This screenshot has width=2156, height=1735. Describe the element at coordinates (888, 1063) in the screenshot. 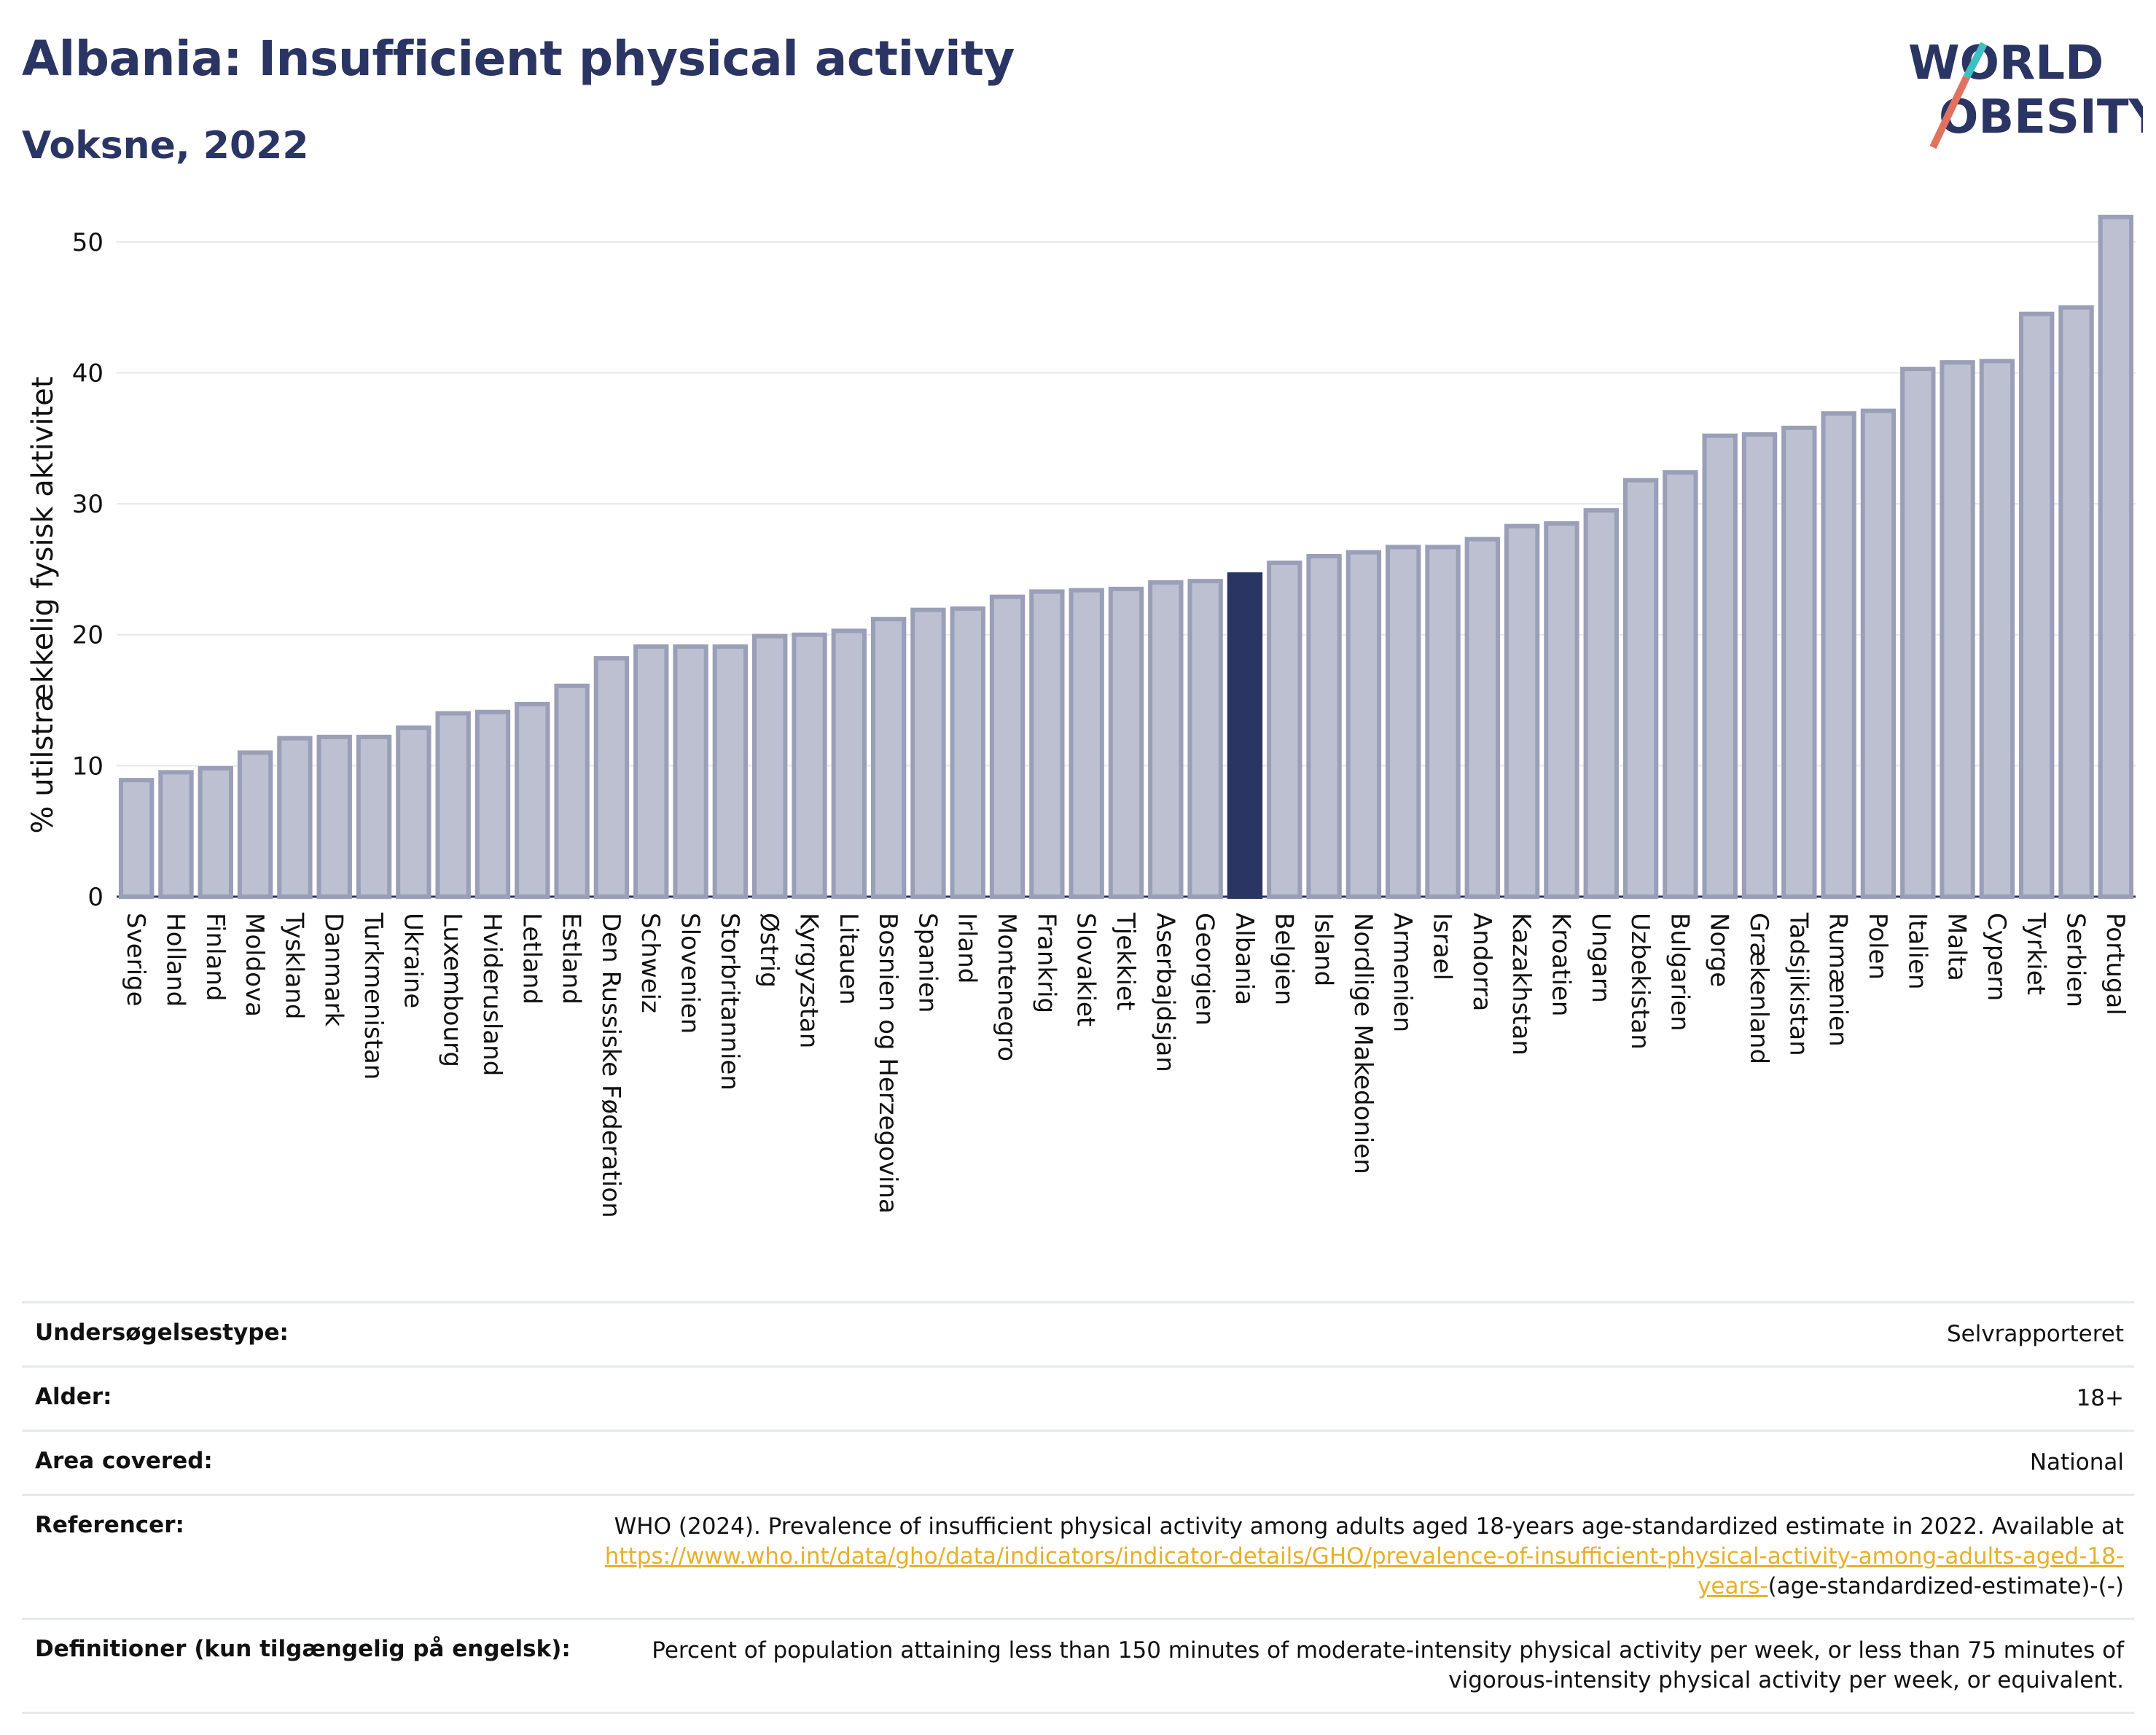

I see `x-tick-label: Bosnien og Herzegovina` at that location.